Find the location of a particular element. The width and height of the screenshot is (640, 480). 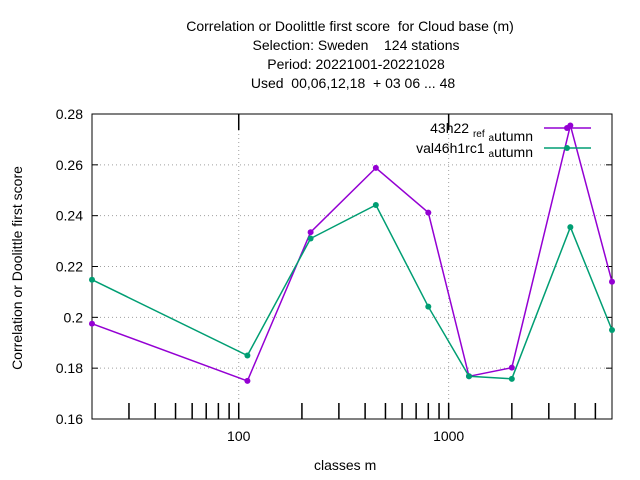

y-tick-label: 0.2 is located at coordinates (74, 317).